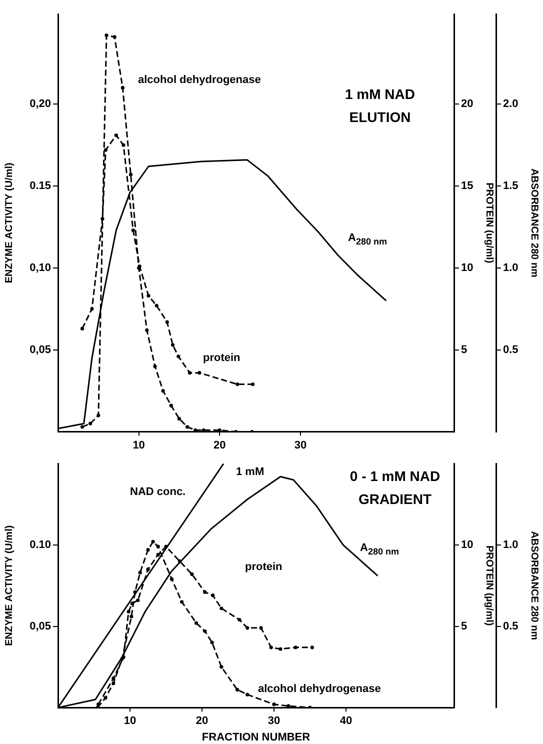 Image resolution: width=543 pixels, height=744 pixels. I want to click on annotation: 1 mM, so click(250, 472).